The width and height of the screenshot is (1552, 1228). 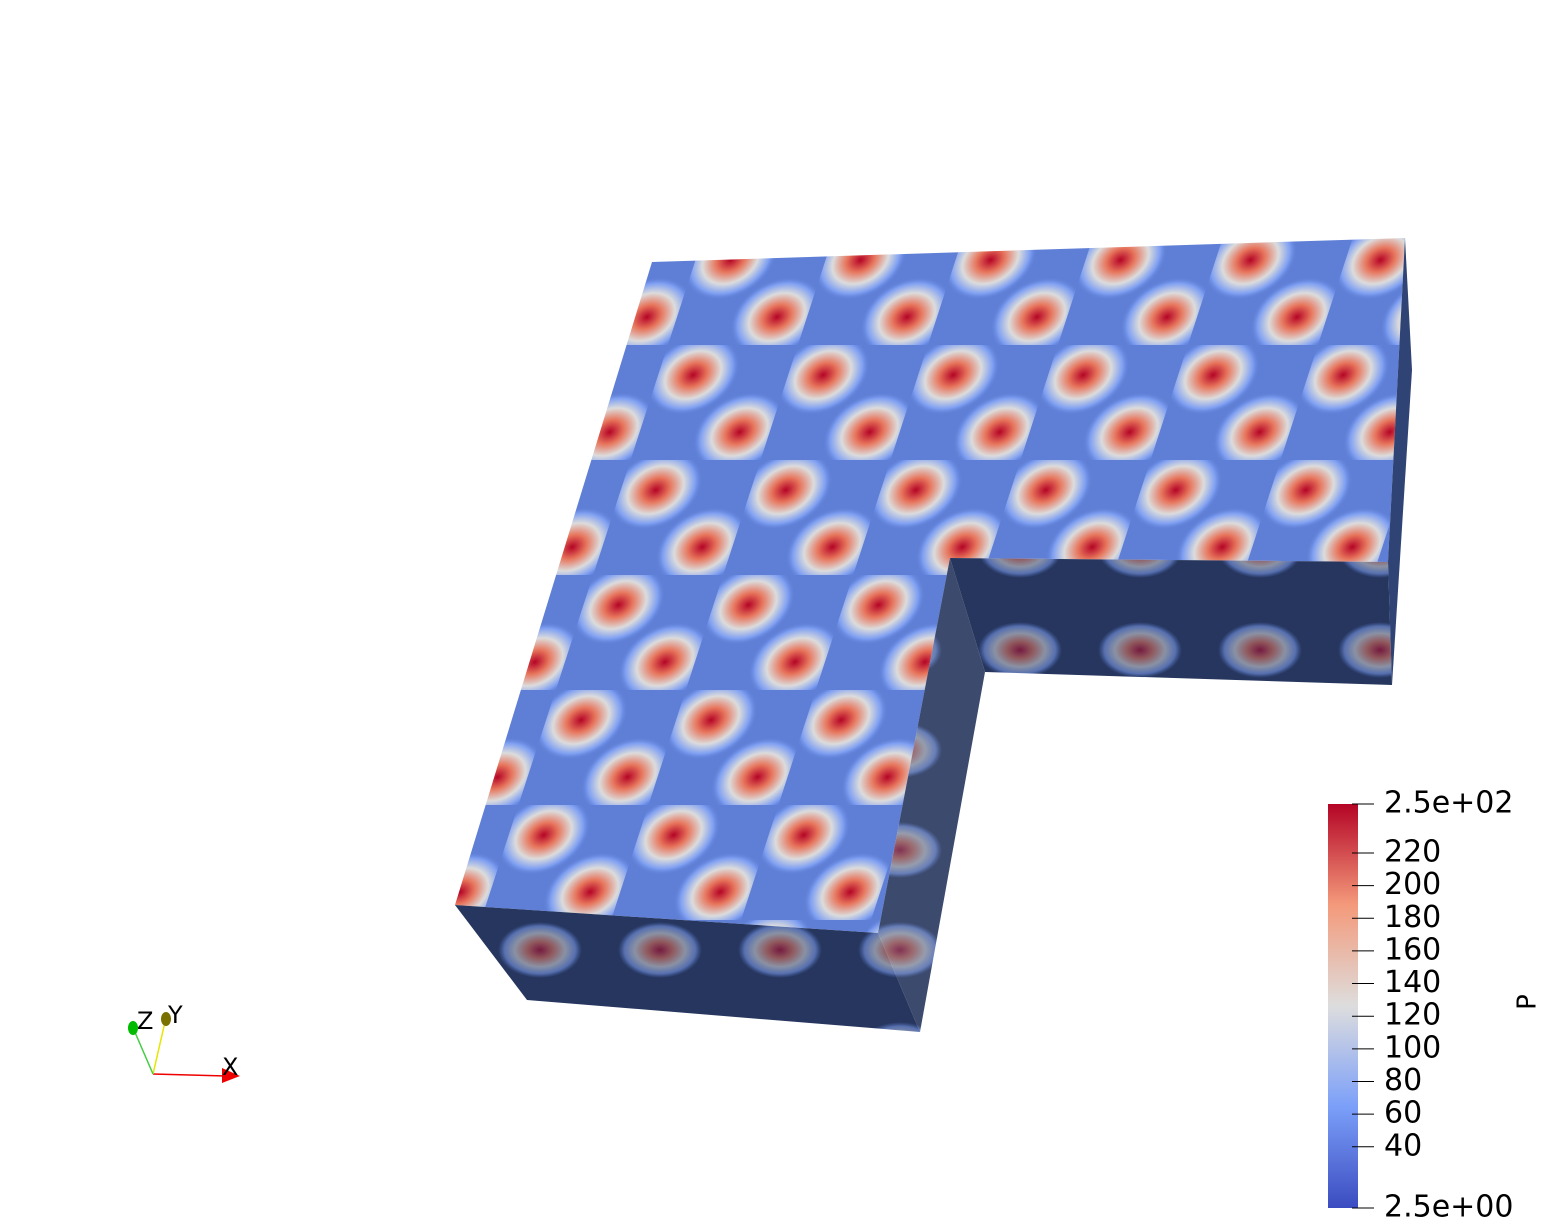 I want to click on color-tick-label: 60, so click(x=1403, y=1113).